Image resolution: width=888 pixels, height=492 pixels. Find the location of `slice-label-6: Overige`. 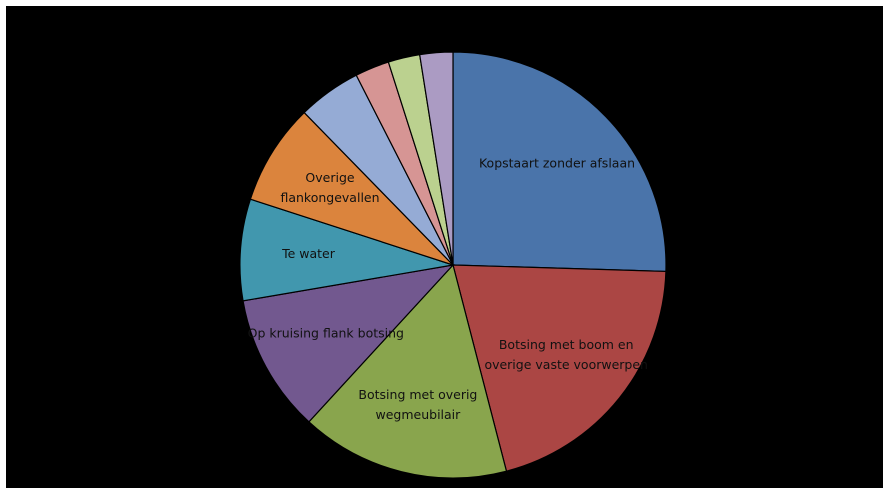

slice-label-6: Overige is located at coordinates (329, 177).